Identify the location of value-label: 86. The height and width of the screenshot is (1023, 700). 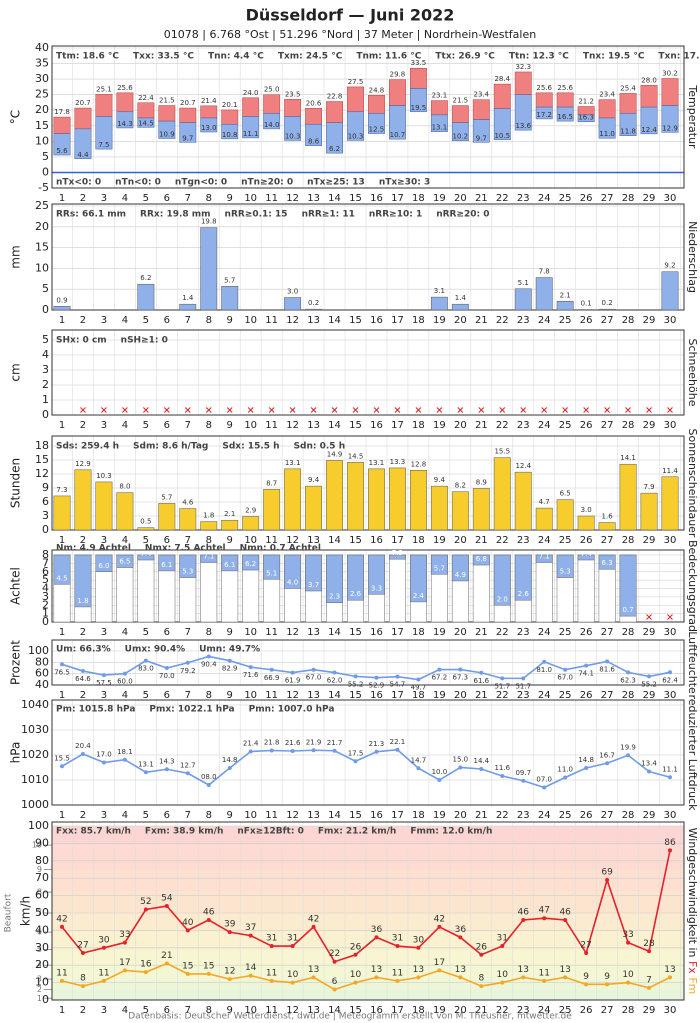
(670, 843).